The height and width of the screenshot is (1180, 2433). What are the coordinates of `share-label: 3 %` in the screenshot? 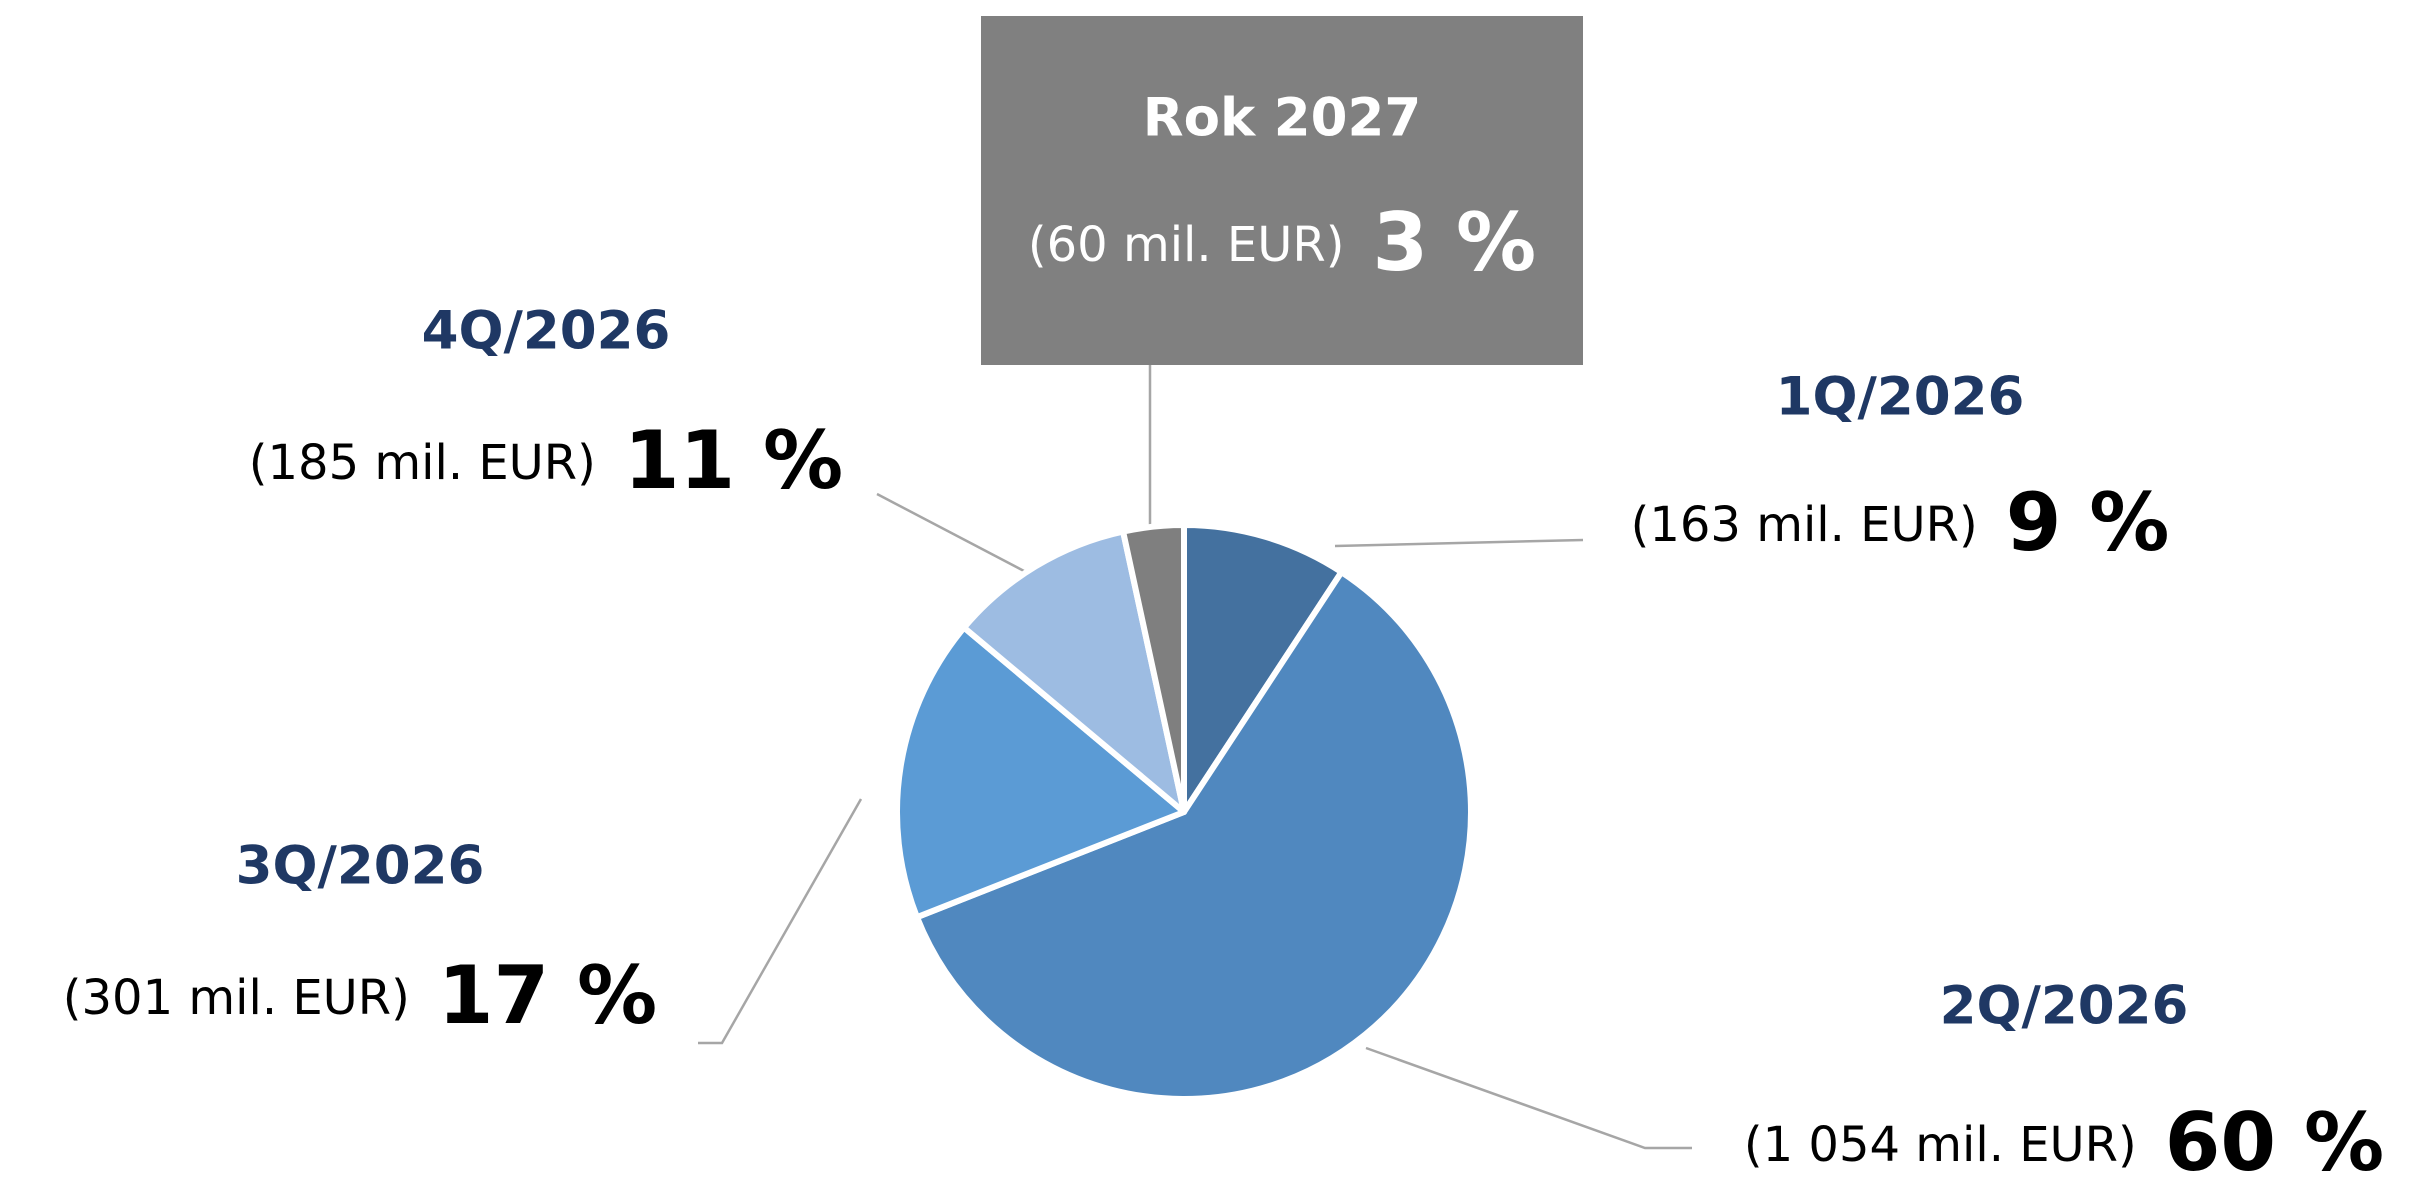 It's located at (1454, 242).